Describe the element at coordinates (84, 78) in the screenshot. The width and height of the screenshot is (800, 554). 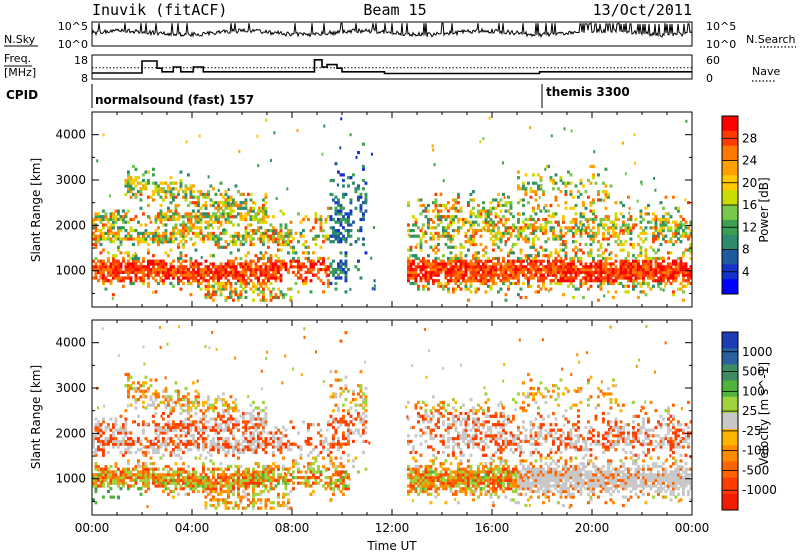
I see `freq-tick-bottom: 8` at that location.